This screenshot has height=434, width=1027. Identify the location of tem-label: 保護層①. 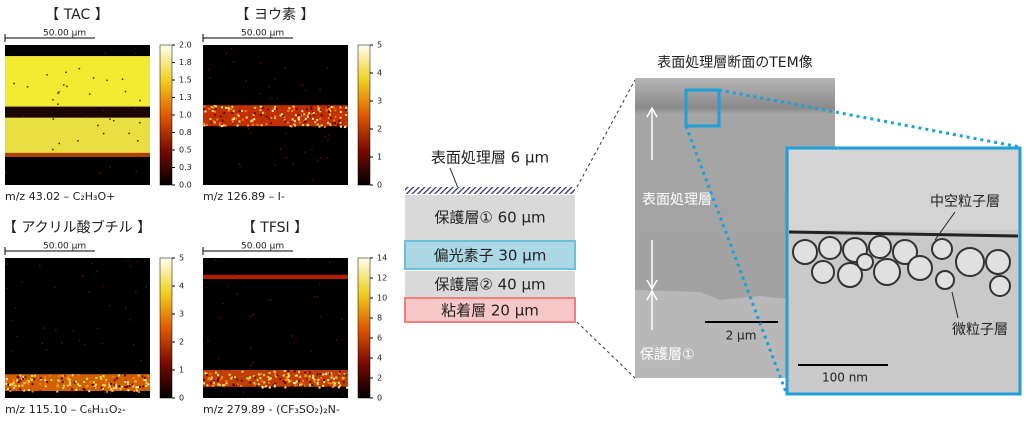
(667, 355).